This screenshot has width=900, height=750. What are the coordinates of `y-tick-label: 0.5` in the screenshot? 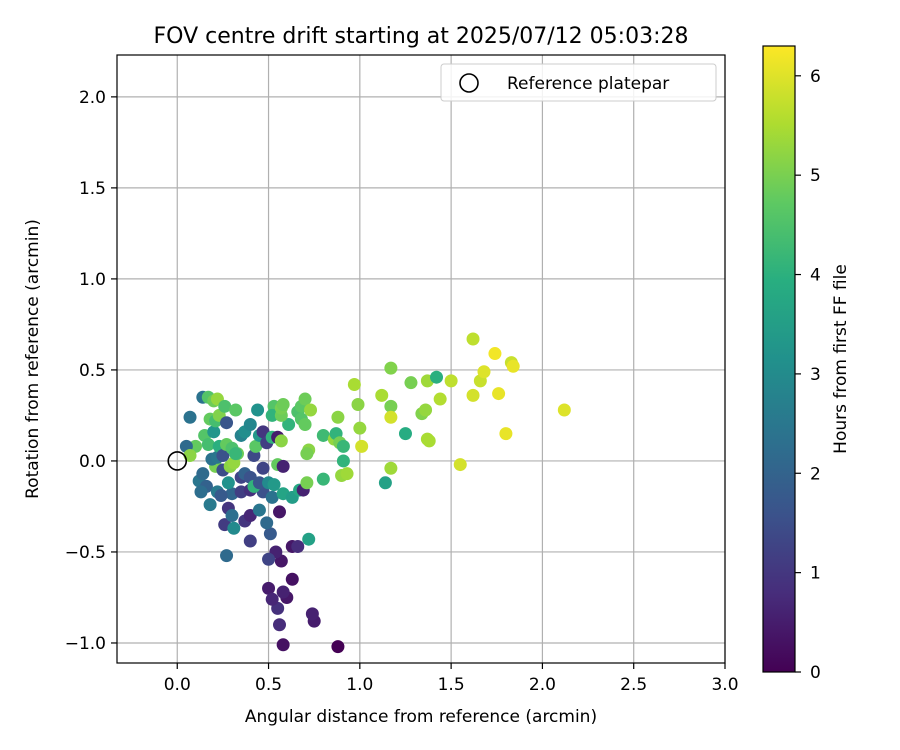 It's located at (92, 371).